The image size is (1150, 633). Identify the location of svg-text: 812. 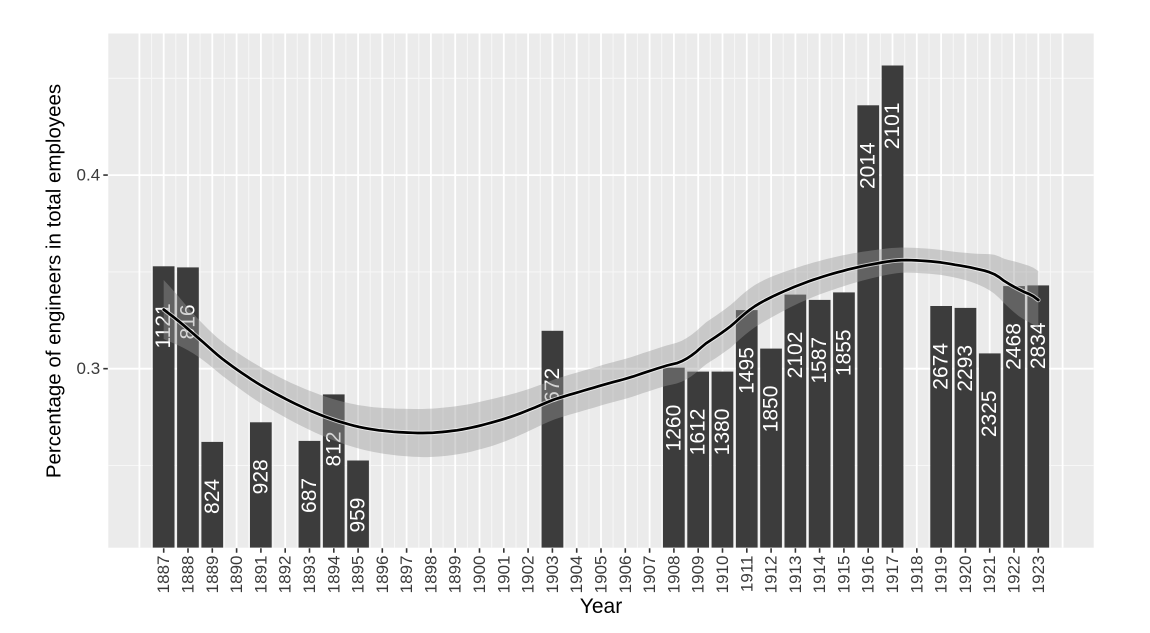
(333, 448).